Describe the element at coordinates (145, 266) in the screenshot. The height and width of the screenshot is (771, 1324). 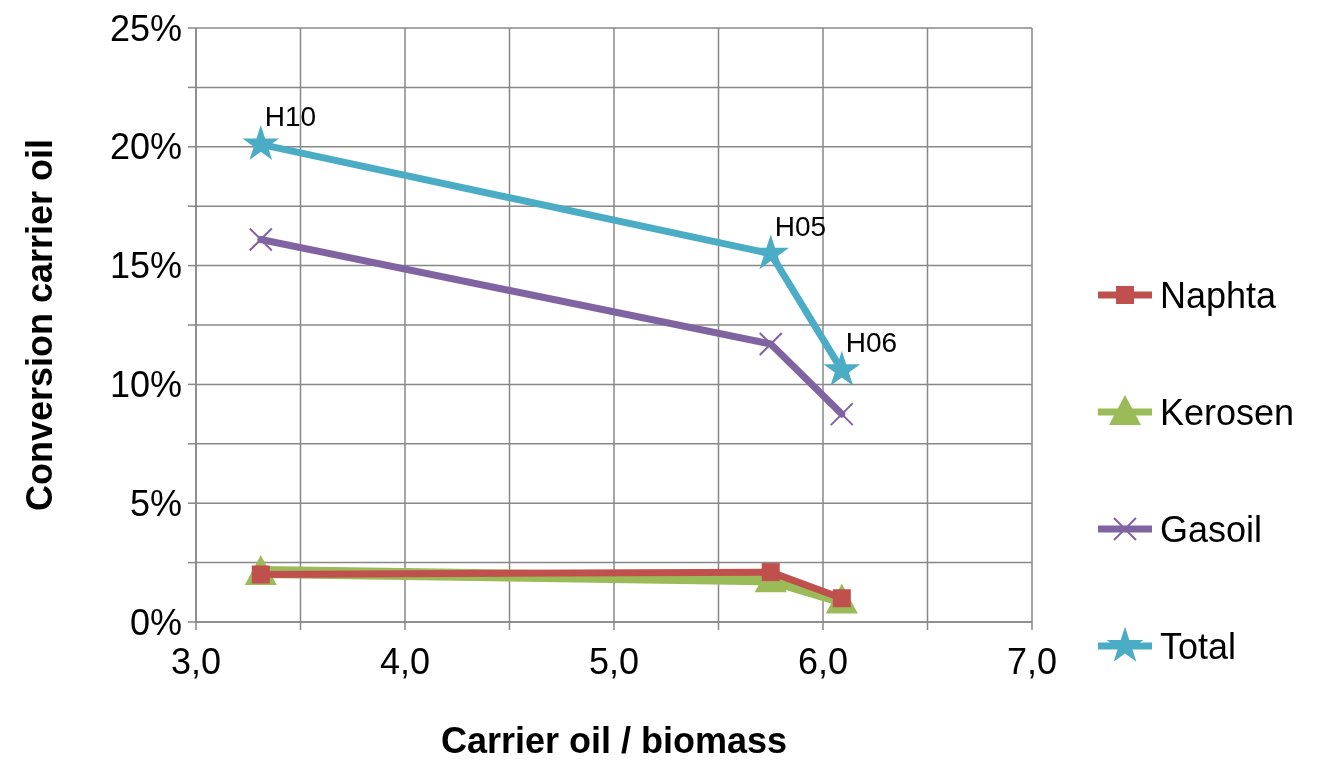
I see `y-tick-label: 15%` at that location.